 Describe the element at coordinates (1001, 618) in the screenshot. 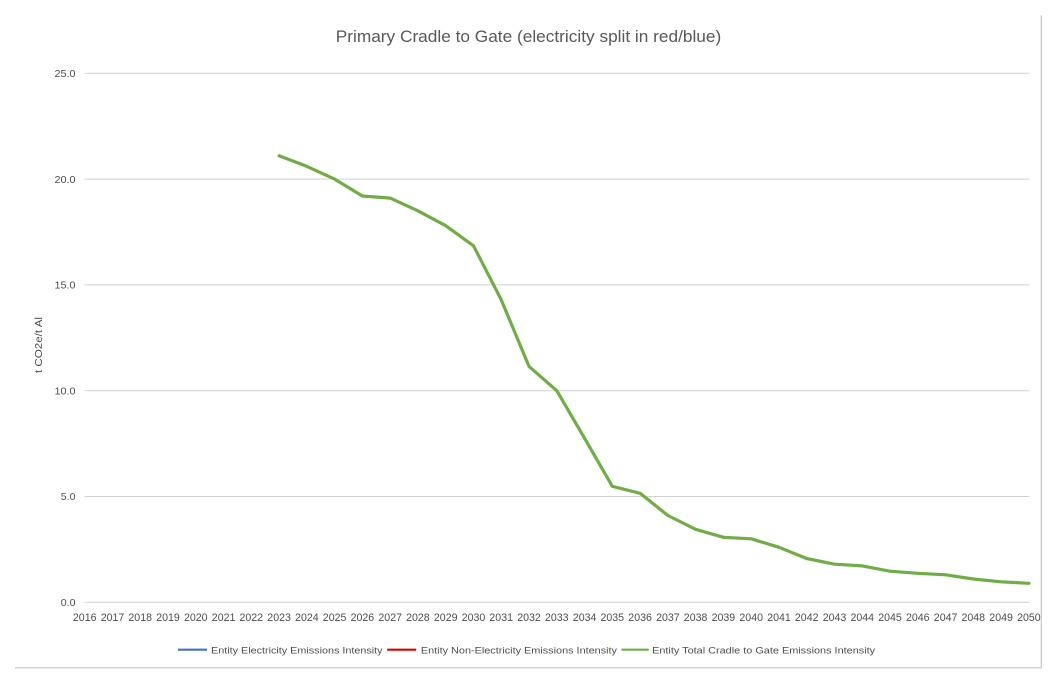

I see `svg-text: 2049` at that location.